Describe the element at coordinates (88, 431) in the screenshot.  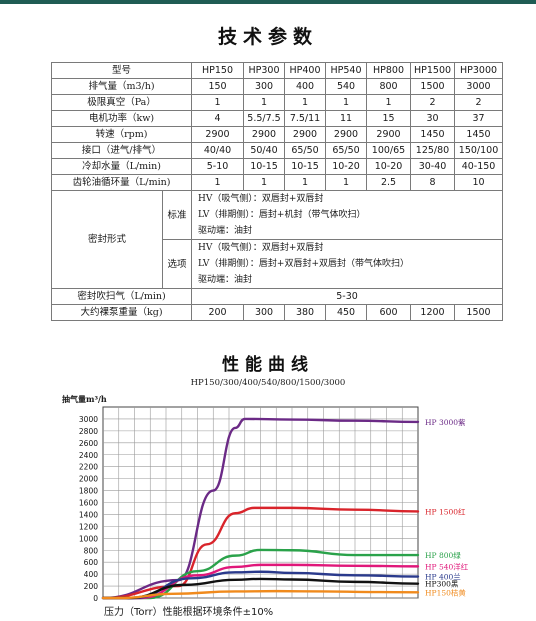
I see `y-tick-label: 2800` at that location.